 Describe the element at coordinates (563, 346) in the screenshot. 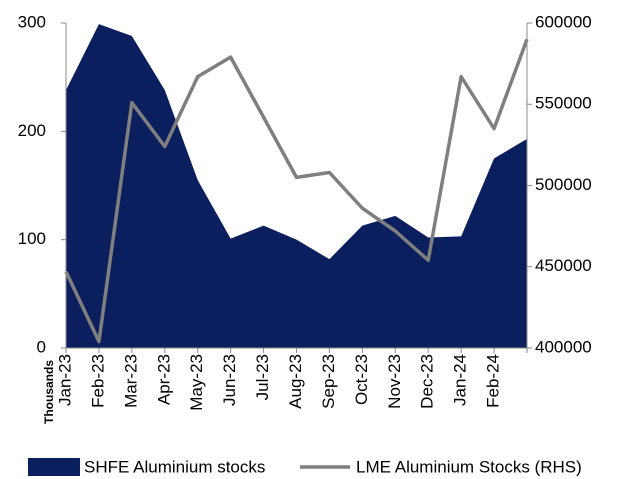

I see `y2-tick-label: 400000` at that location.